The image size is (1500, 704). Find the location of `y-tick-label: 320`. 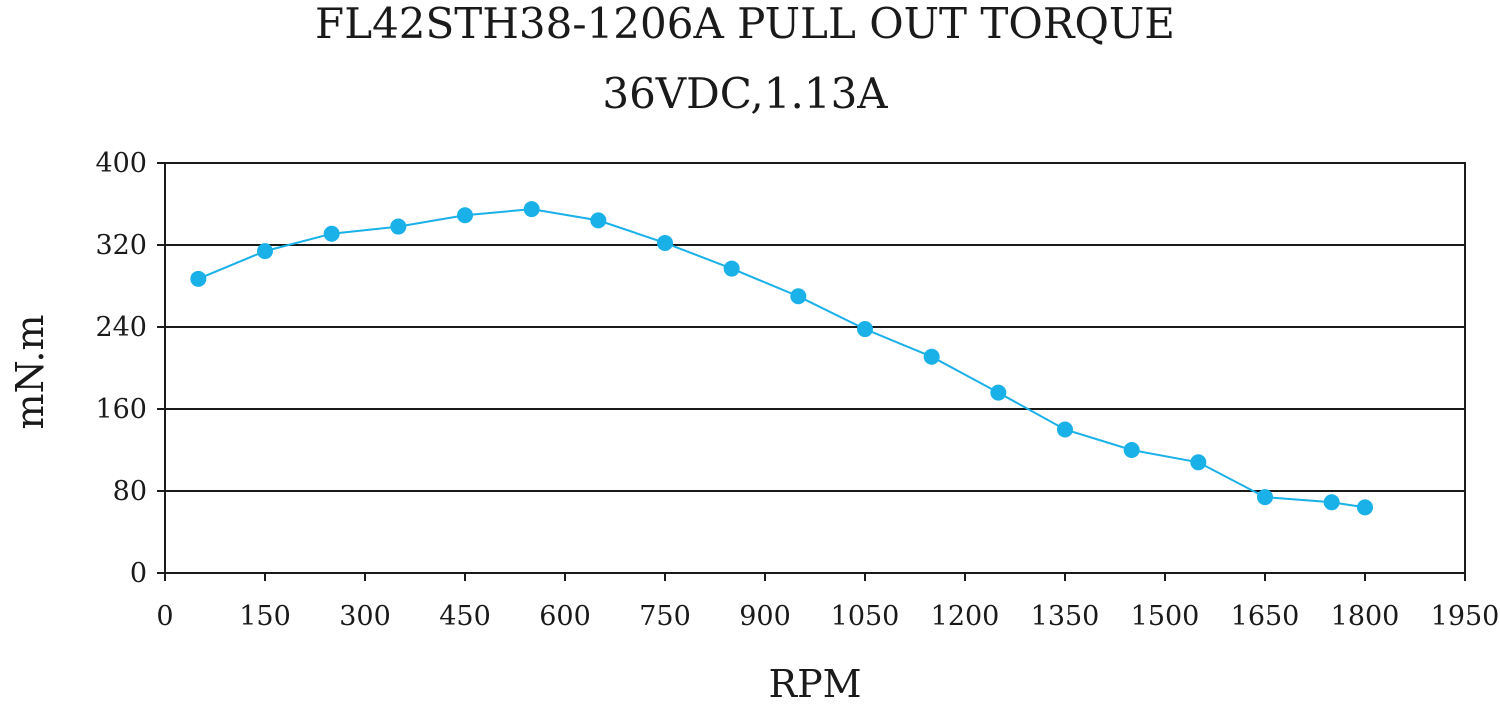

y-tick-label: 320 is located at coordinates (121, 245).